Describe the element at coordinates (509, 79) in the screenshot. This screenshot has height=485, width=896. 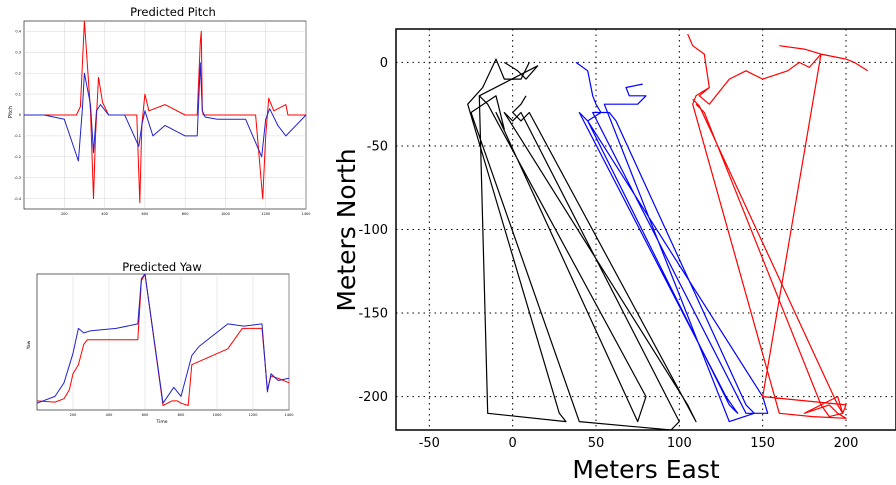
I see `trajectory-series-2-line` at that location.